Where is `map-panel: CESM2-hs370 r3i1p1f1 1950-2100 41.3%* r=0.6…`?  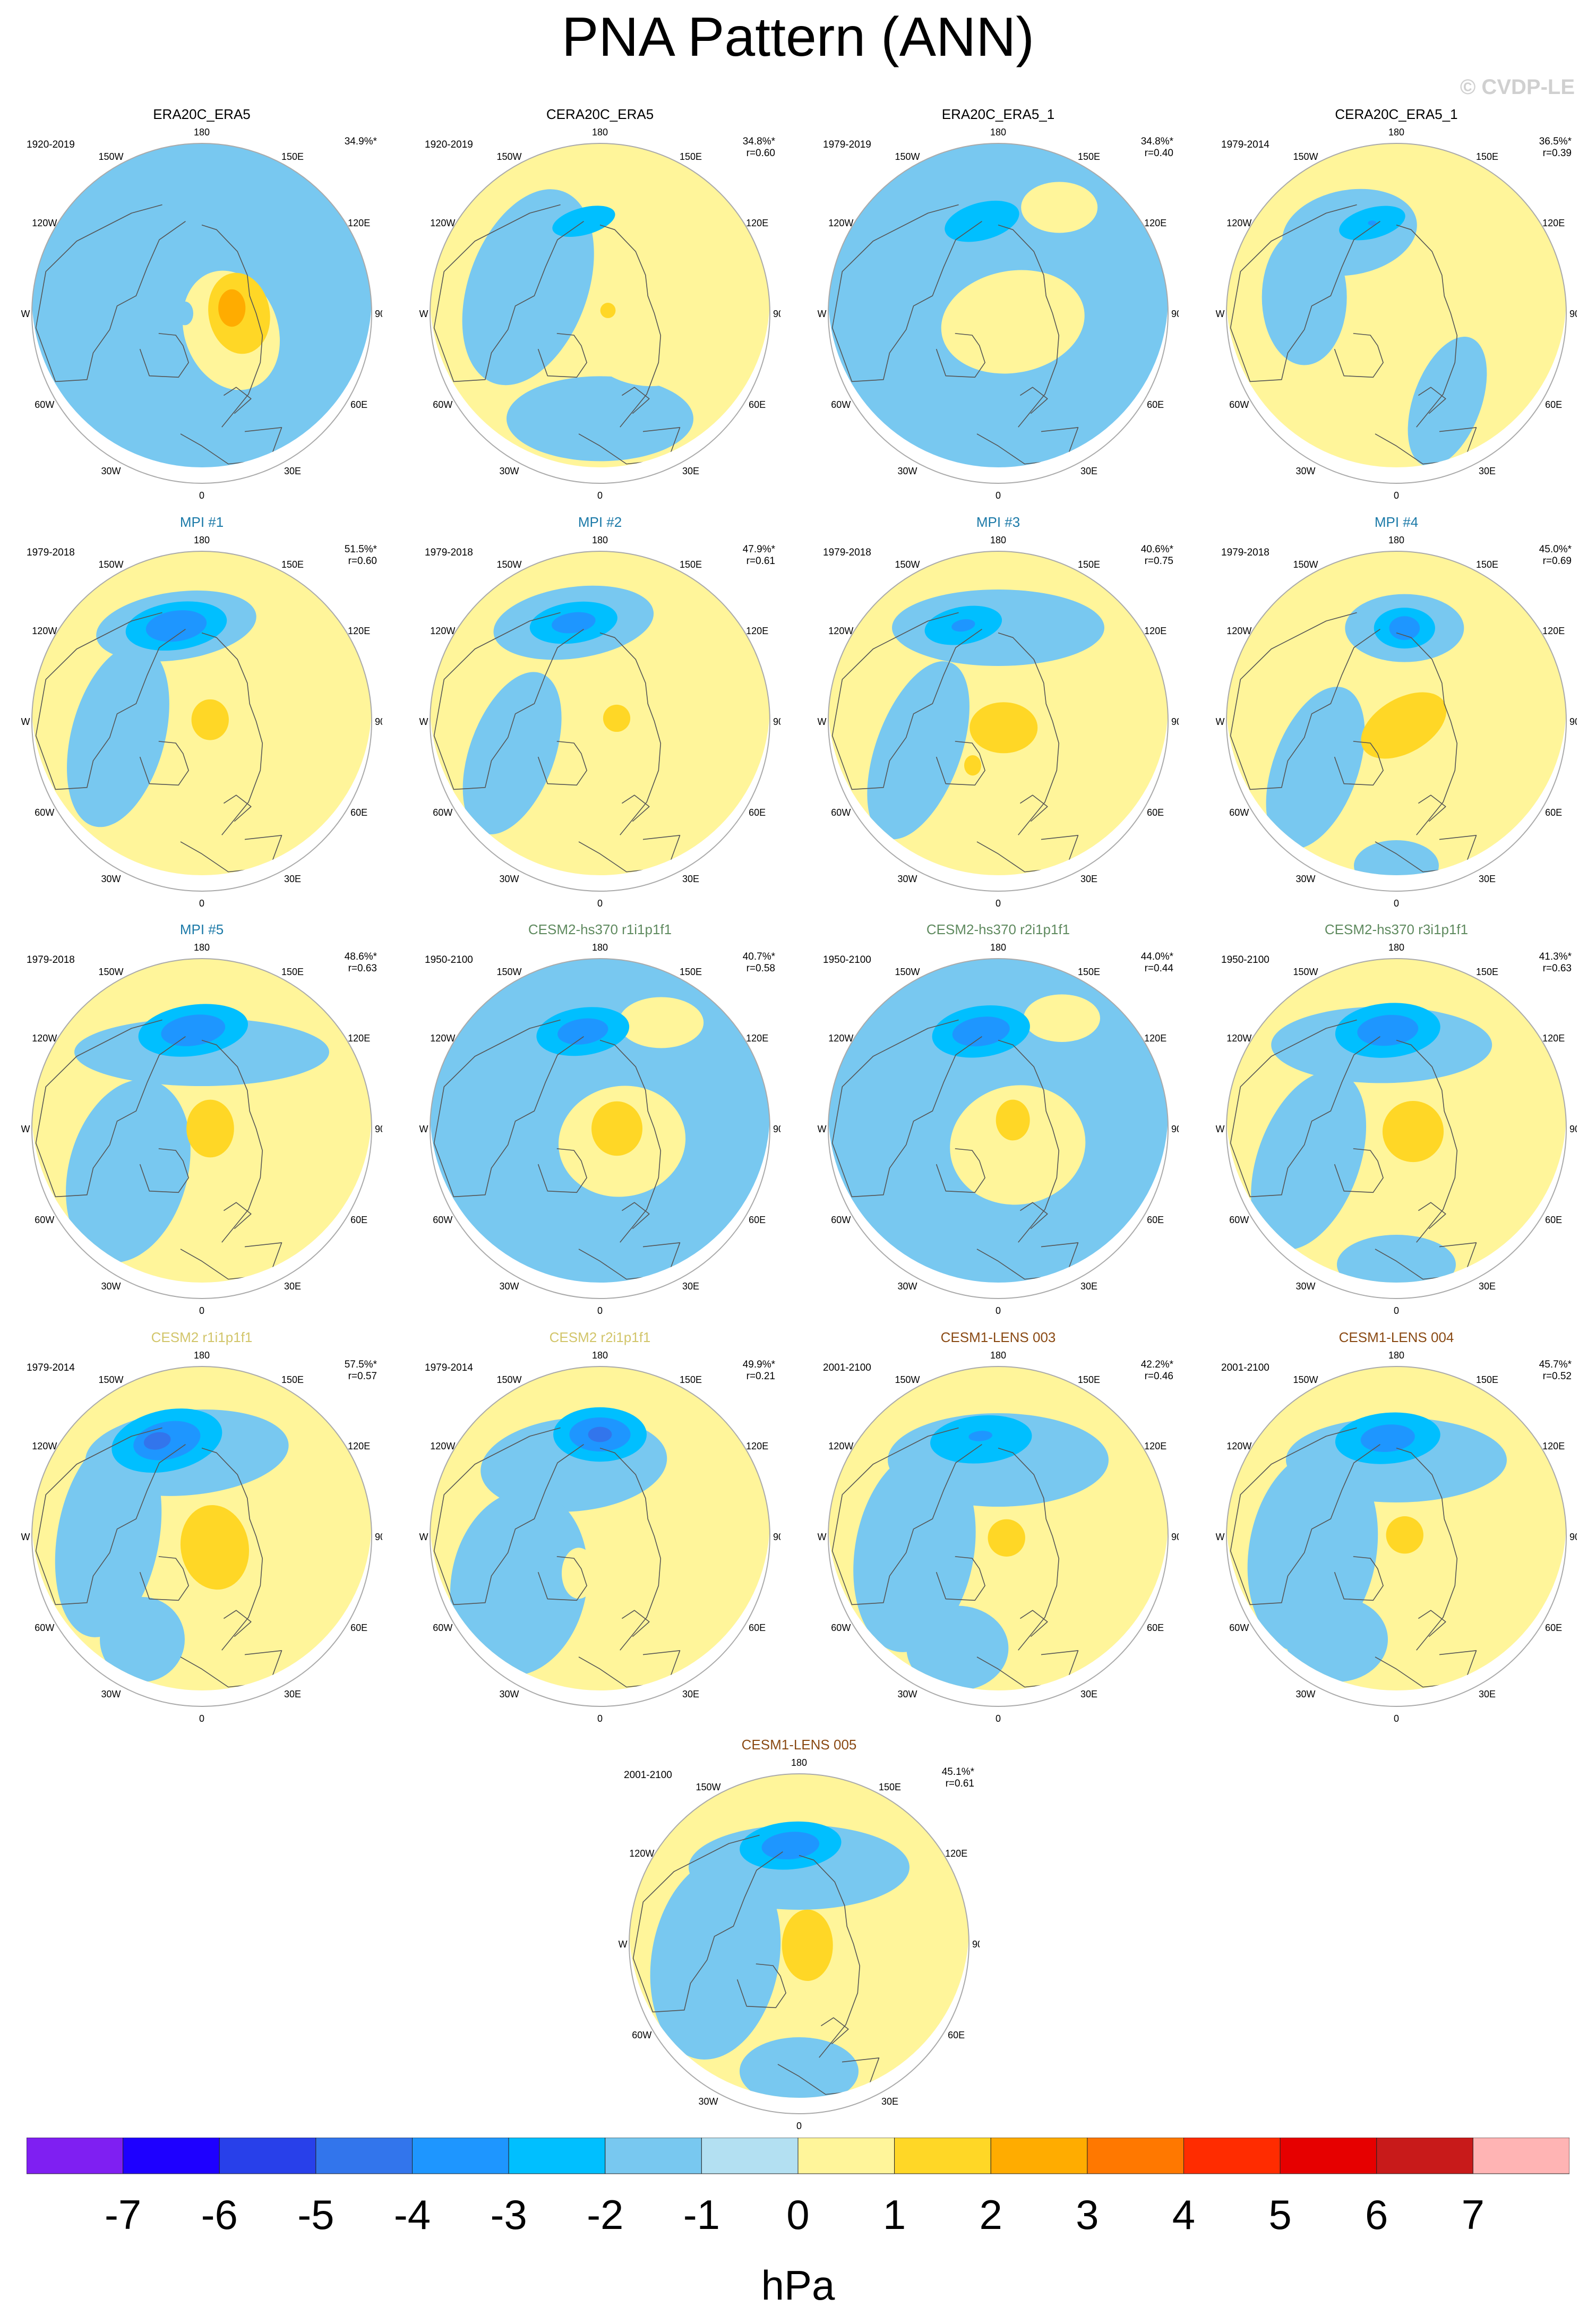 map-panel: CESM2-hs370 r3i1p1f1 1950-2100 41.3%* r=0.6… is located at coordinates (1396, 1128).